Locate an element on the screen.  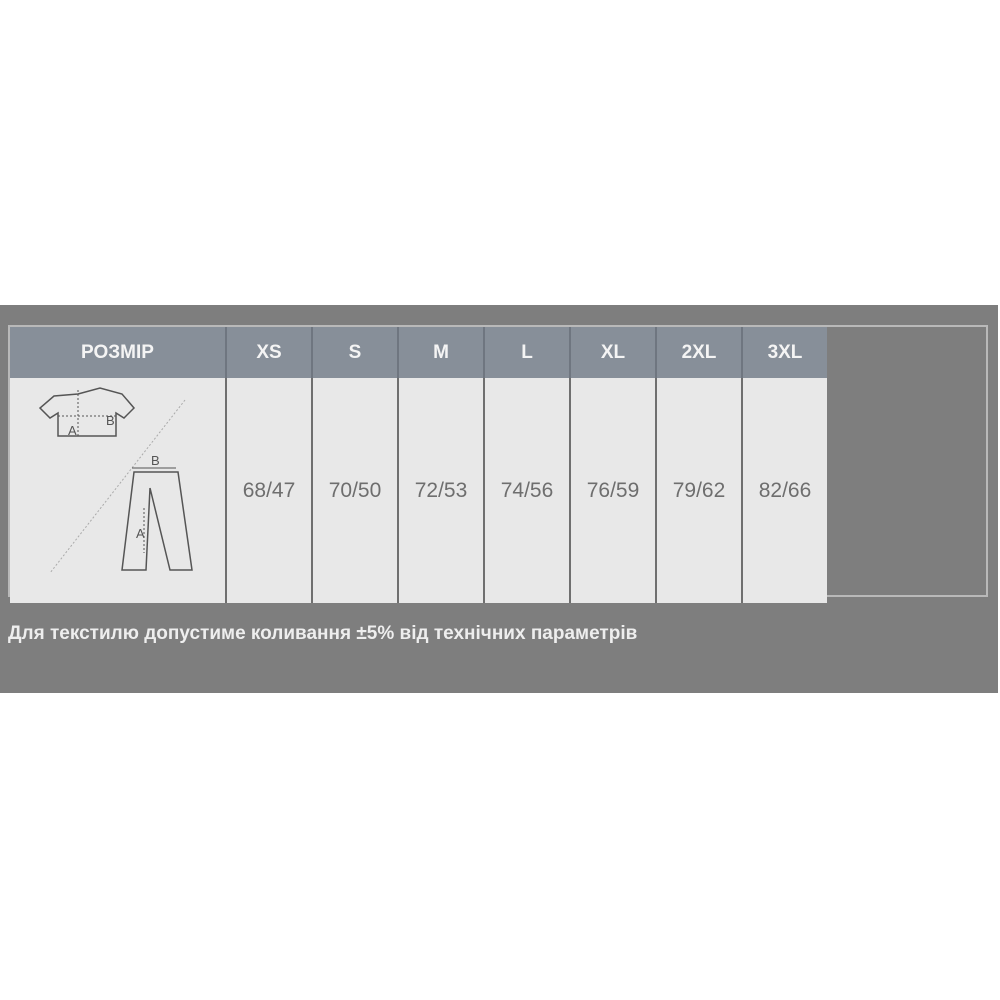
measurement-diagram: A B A B is located at coordinates (118, 490).